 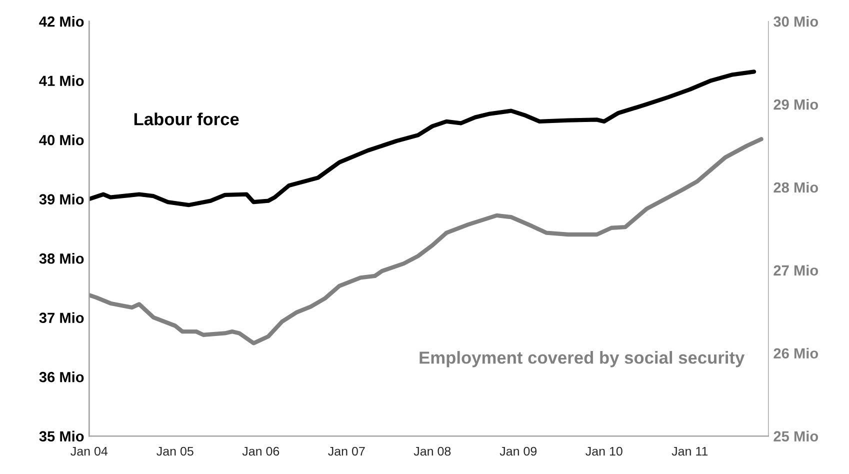 I want to click on x-tick-label: Jan 04, so click(x=89, y=451).